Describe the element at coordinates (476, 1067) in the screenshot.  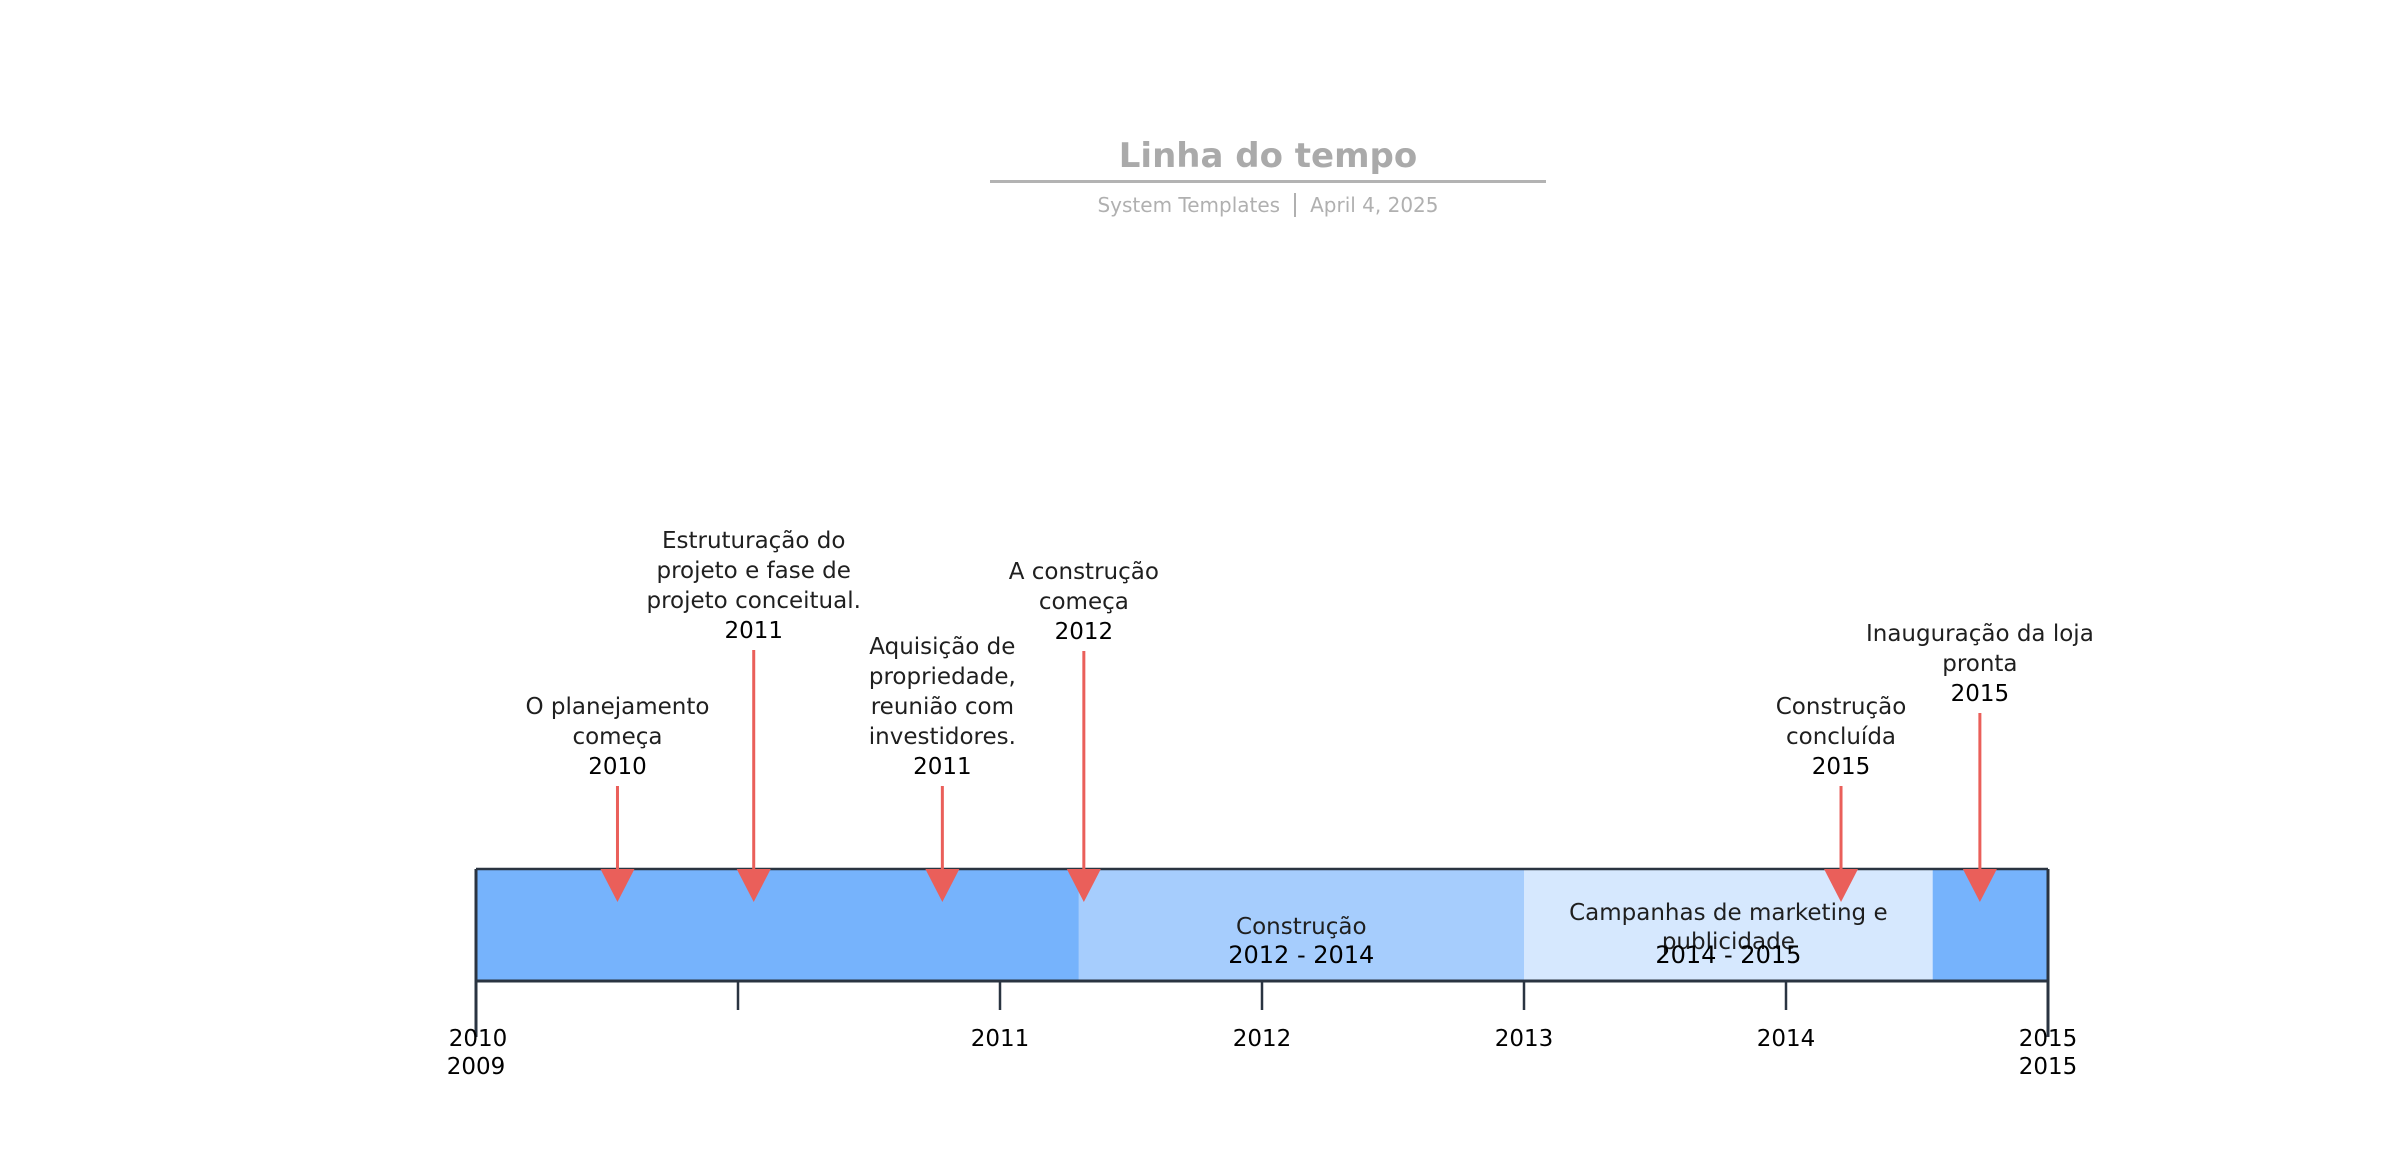
I see `axis-start-label: 2009` at that location.